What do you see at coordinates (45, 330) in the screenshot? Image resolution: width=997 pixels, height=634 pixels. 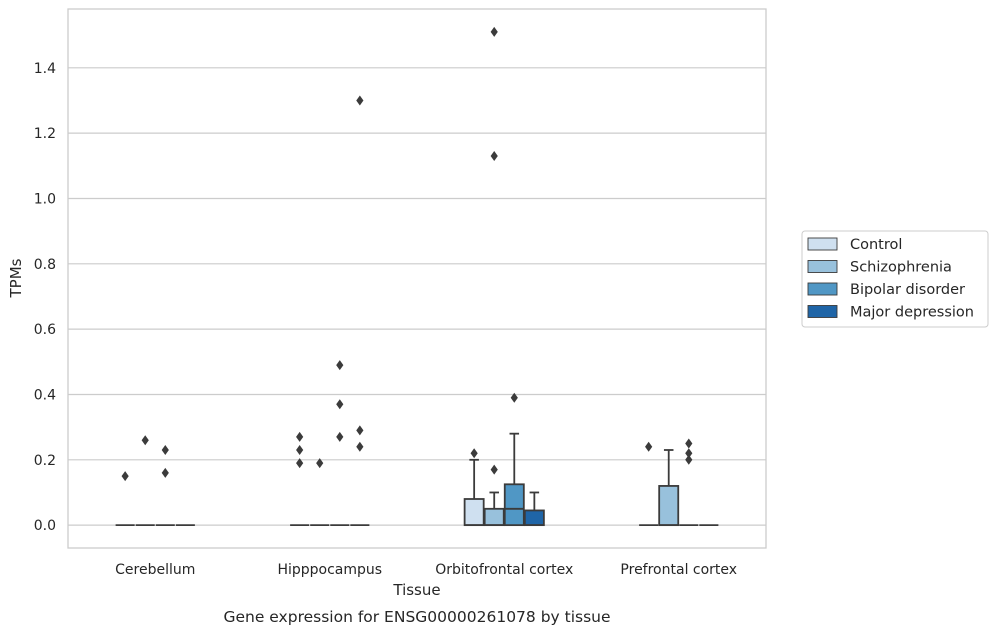 I see `y-tick-label: 0.6` at bounding box center [45, 330].